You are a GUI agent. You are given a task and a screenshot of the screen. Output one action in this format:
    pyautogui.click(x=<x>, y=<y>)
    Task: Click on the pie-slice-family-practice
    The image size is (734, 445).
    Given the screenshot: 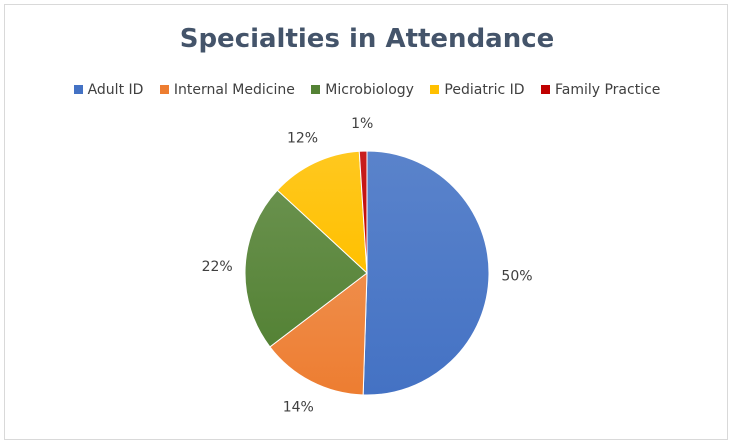 What is the action you would take?
    pyautogui.click(x=363, y=212)
    